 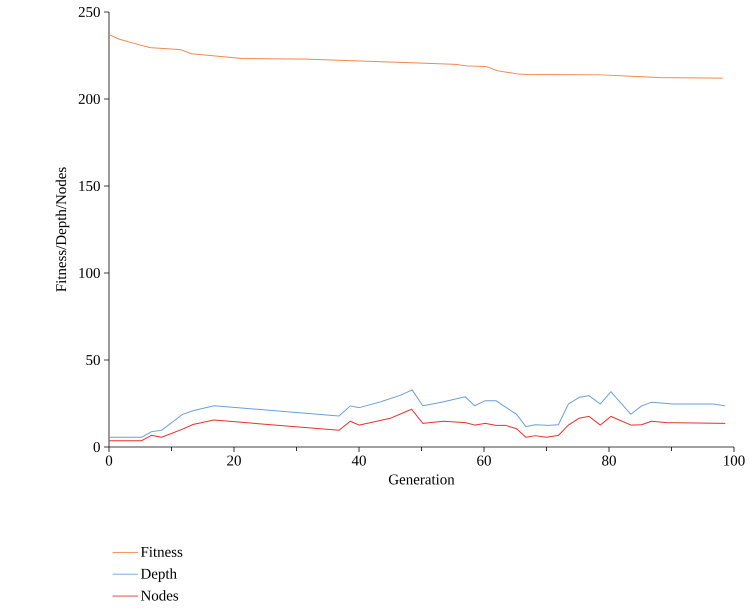 What do you see at coordinates (359, 461) in the screenshot?
I see `x-tick-label: 40` at bounding box center [359, 461].